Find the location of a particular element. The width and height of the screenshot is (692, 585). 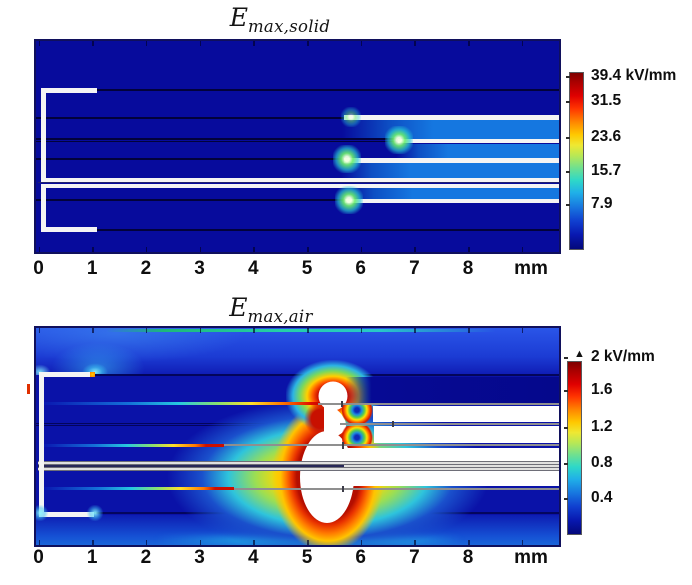

colorbar-tick-label: 7.9 is located at coordinates (602, 203).